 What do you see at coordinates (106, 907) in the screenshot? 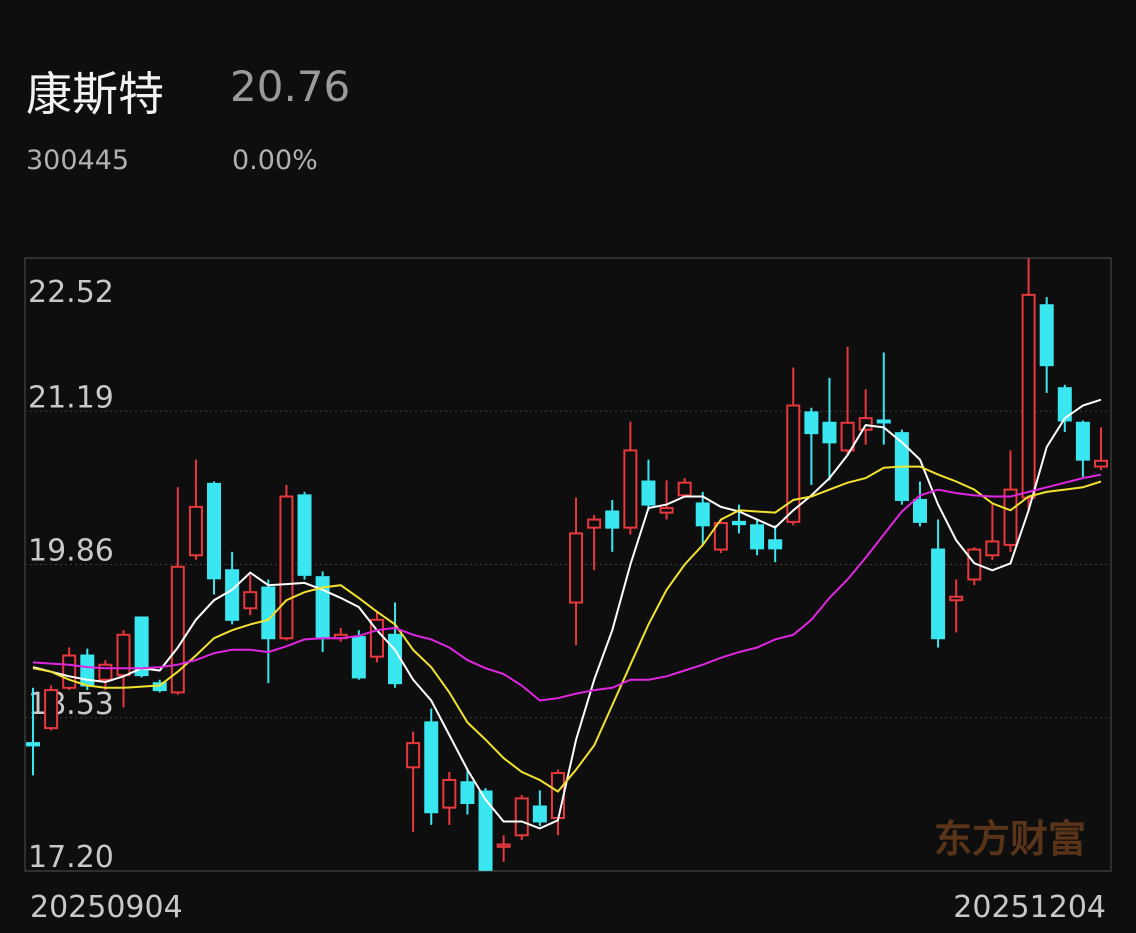
I see `x-tick-label: 20250904` at bounding box center [106, 907].